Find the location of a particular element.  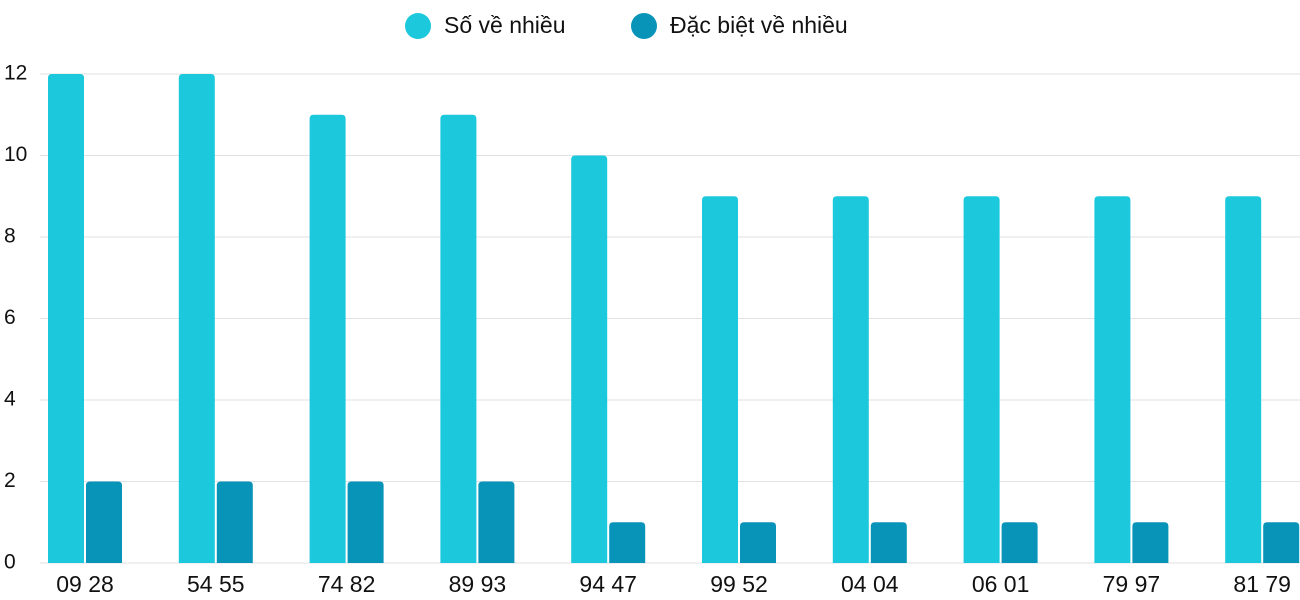

x-tick-label: 06 01 is located at coordinates (1001, 584).